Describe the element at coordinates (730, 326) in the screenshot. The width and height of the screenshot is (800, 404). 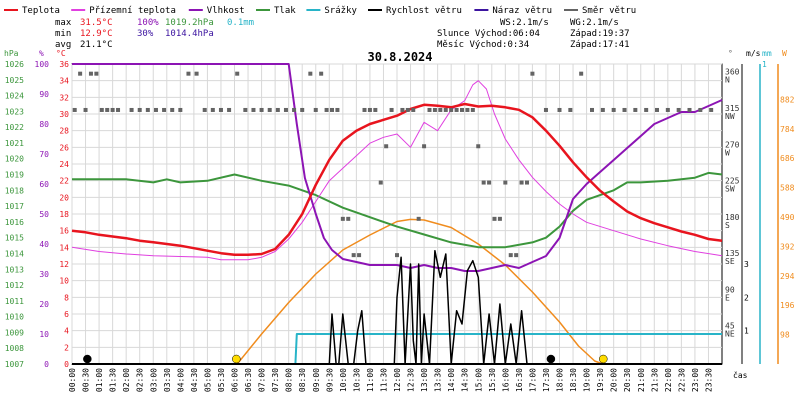
I see `tick-label-deg: 45` at that location.